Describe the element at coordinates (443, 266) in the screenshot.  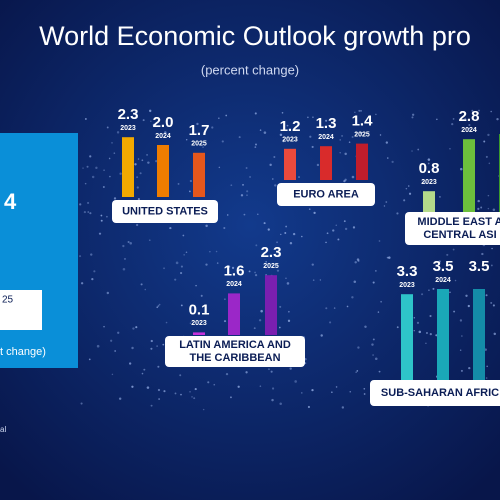
I see `value-label: 3.5` at that location.